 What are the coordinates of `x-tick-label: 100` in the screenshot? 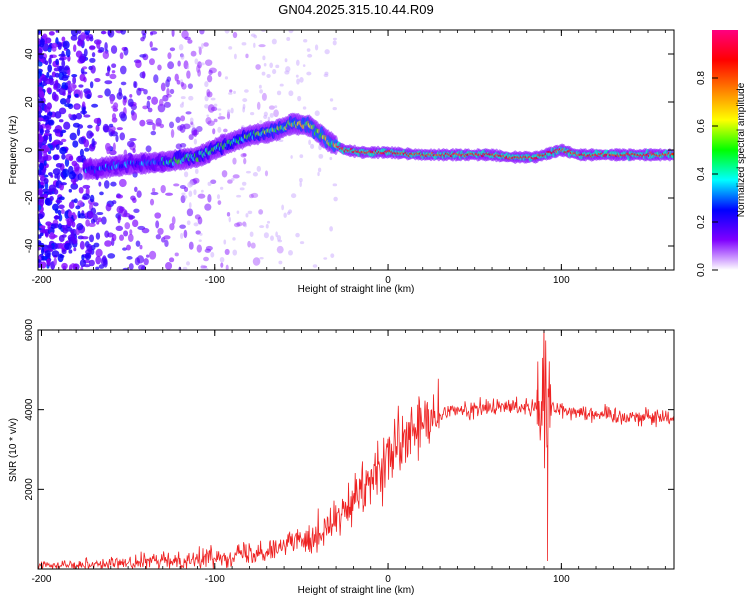 It's located at (561, 280).